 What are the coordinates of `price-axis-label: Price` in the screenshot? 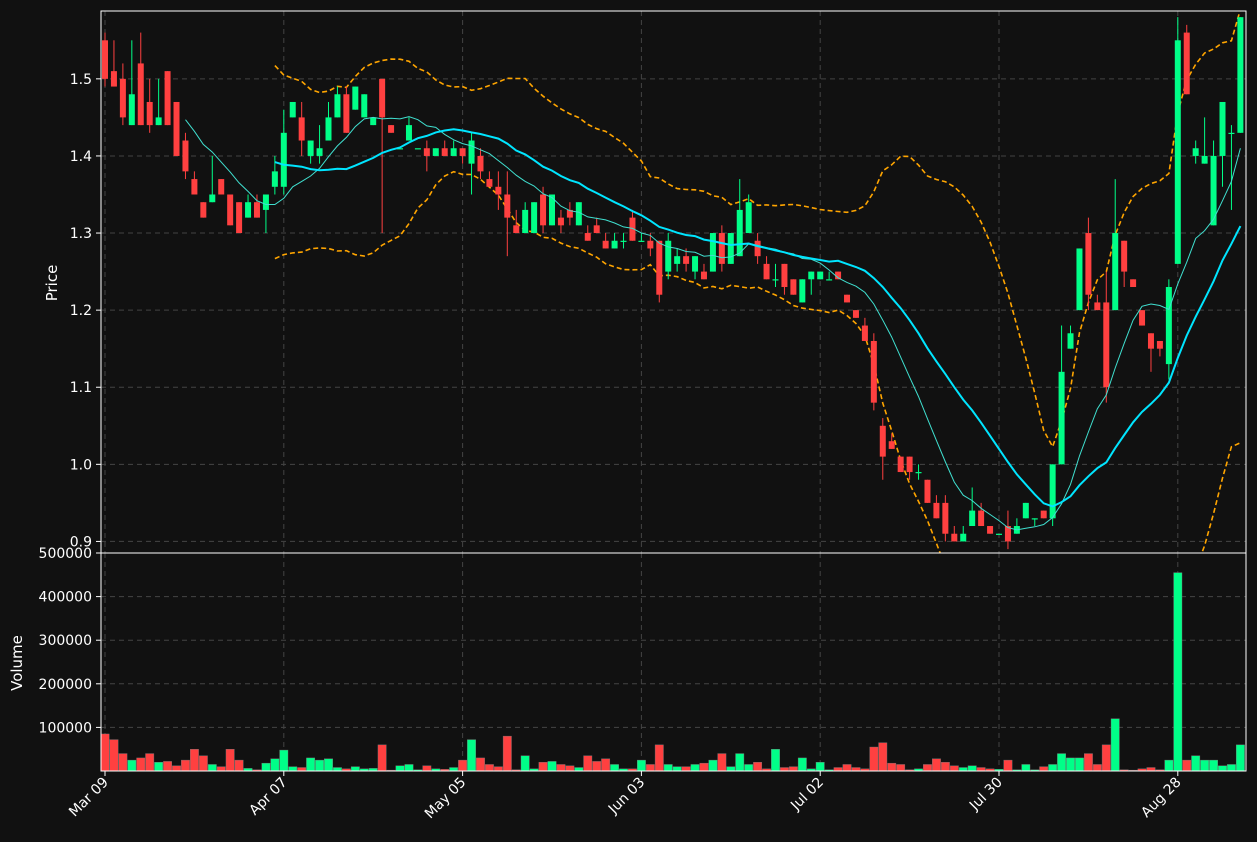 It's located at (52, 283).